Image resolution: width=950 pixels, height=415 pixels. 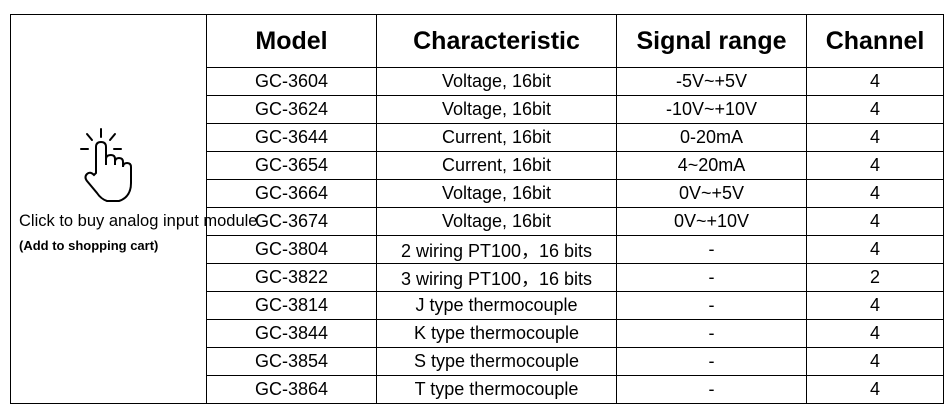 What do you see at coordinates (291, 249) in the screenshot?
I see `model-cell: GC-3804` at bounding box center [291, 249].